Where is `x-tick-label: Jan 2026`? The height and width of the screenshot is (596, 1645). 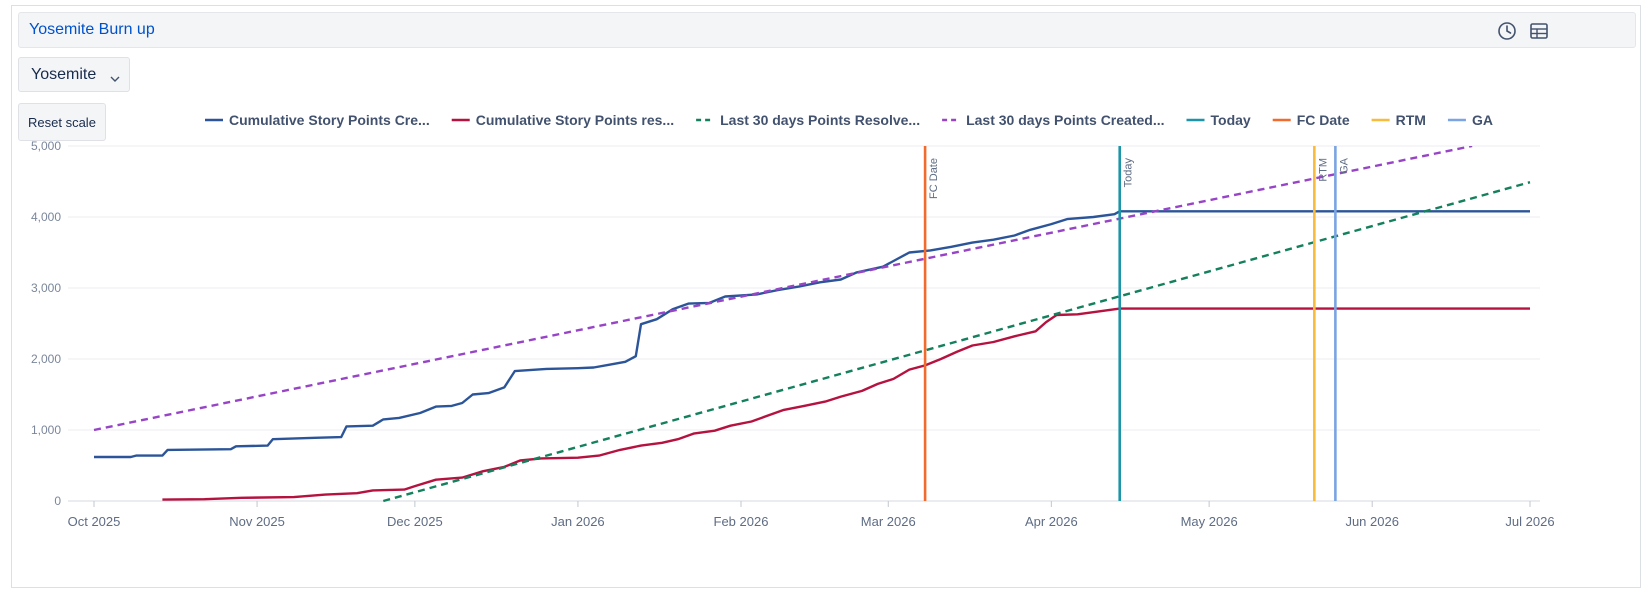
x-tick-label: Jan 2026 is located at coordinates (578, 521).